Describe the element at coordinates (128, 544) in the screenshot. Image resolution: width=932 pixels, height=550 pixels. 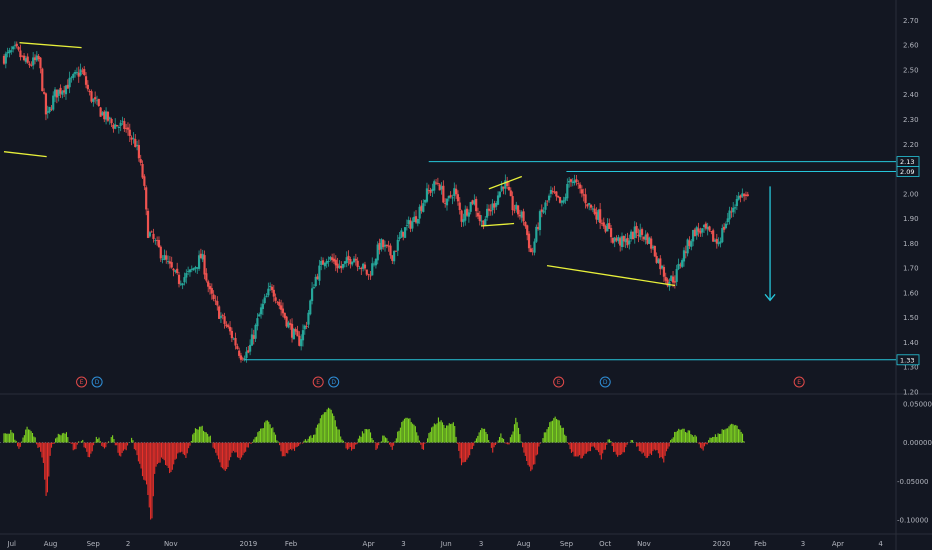
I see `time-axis-tick-label: 2` at that location.